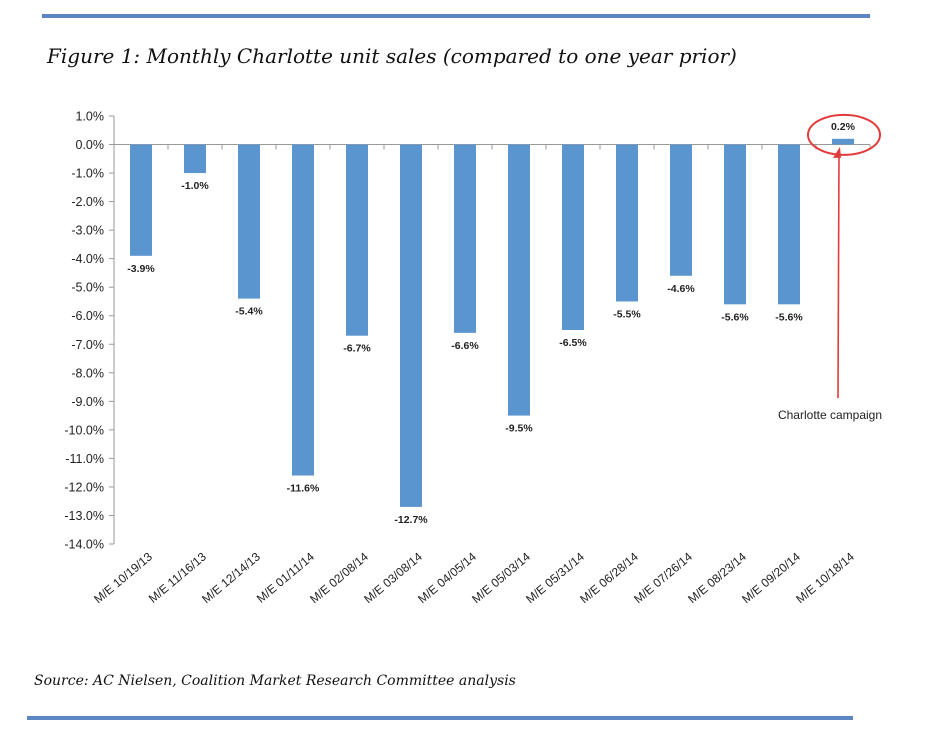 The image size is (928, 737). I want to click on y-tick-label: -7.0%, so click(87, 345).